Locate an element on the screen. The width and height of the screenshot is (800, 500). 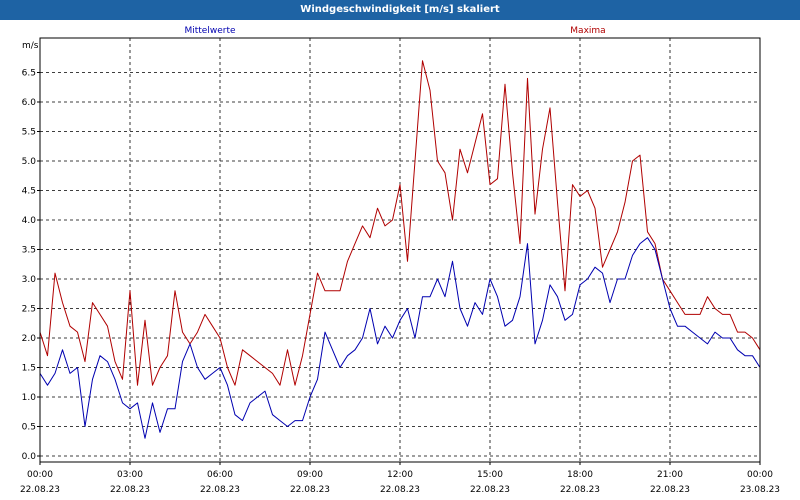
y-tick-label: 0.0 is located at coordinates (29, 457).